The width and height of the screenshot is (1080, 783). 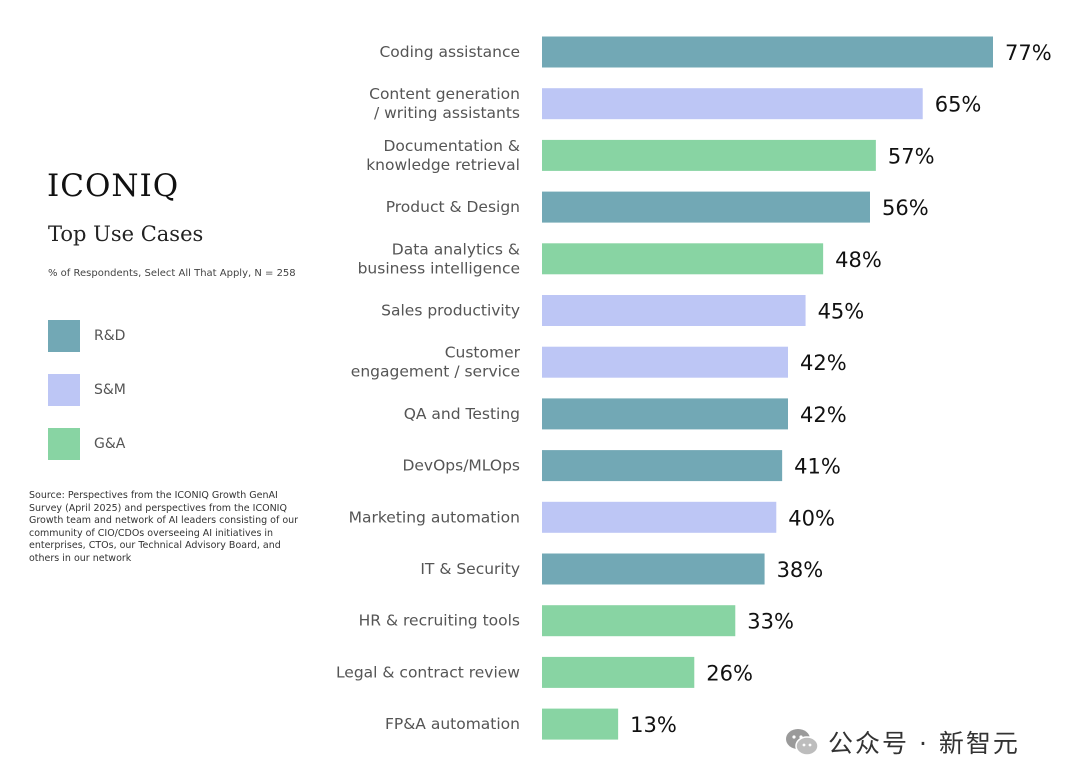 I want to click on wechat-icon, so click(x=802, y=742).